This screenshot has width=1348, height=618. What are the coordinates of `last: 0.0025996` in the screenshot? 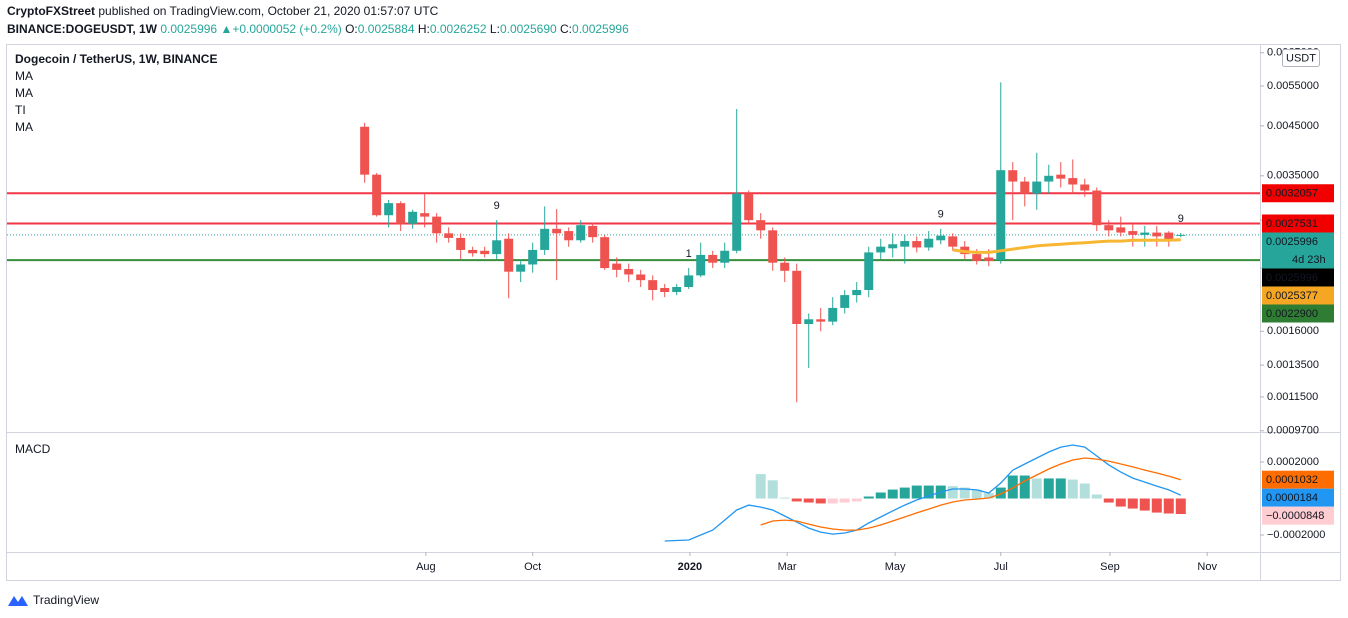 It's located at (189, 29).